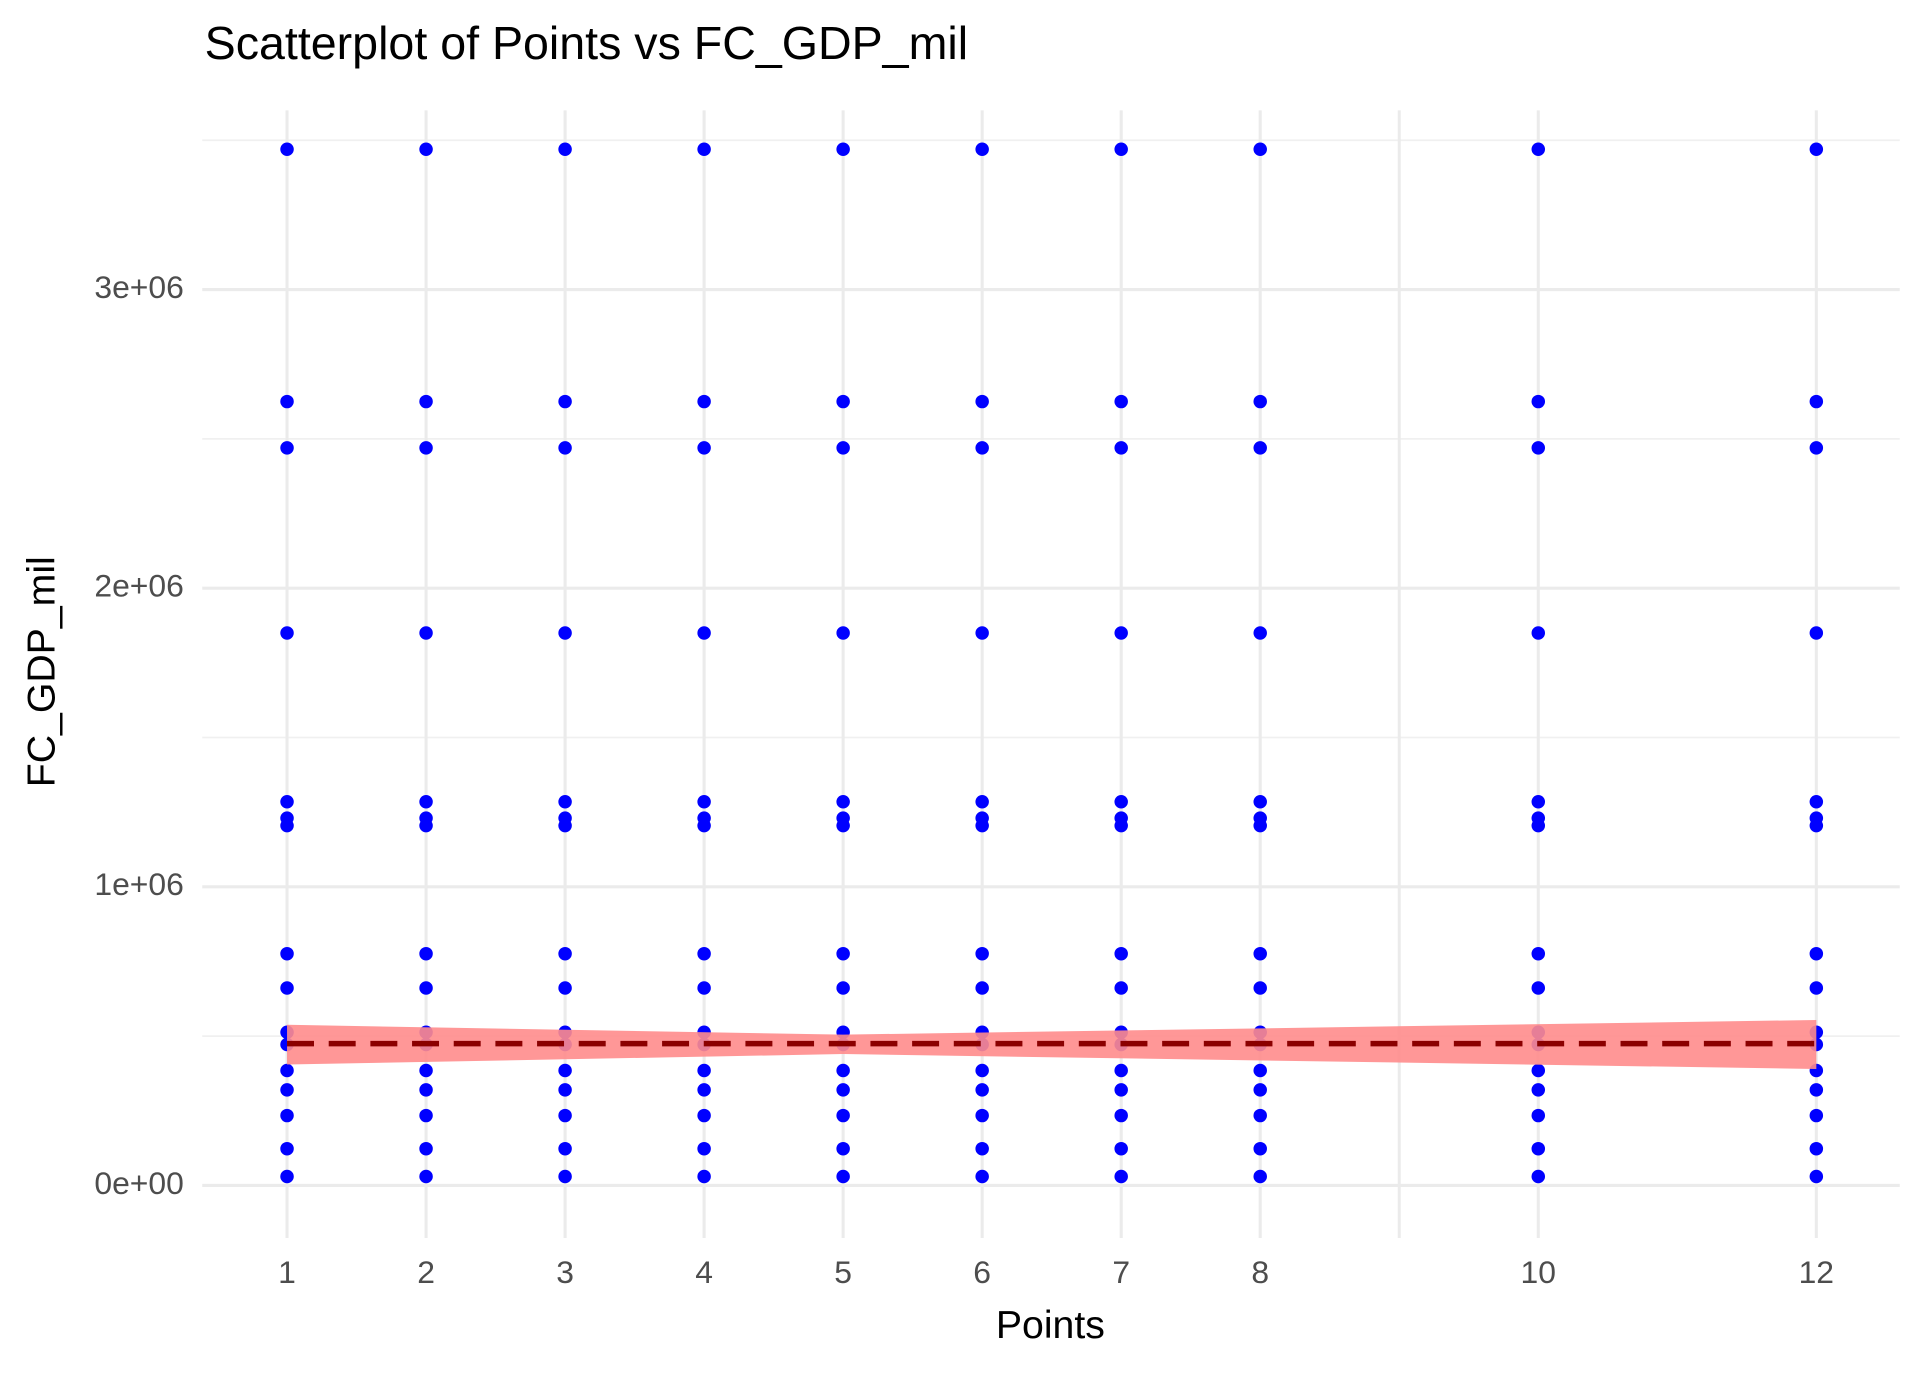  I want to click on x-tick-label: 5, so click(843, 1272).